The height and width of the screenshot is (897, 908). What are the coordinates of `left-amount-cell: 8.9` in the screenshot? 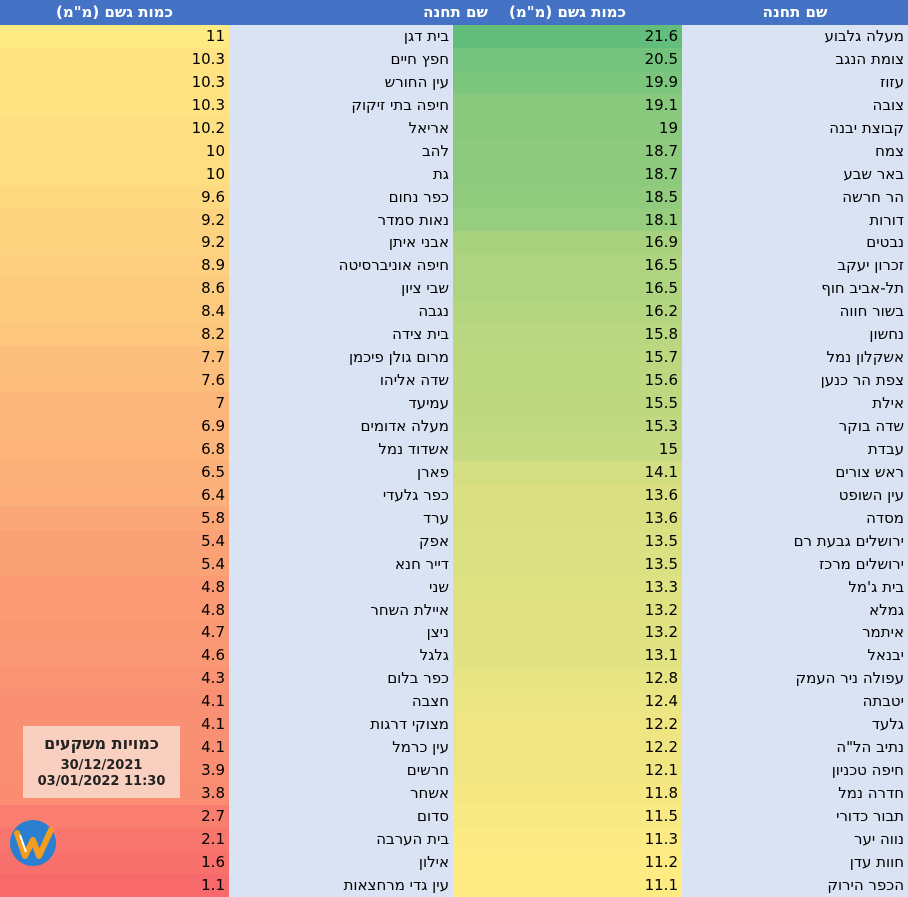 It's located at (114, 266).